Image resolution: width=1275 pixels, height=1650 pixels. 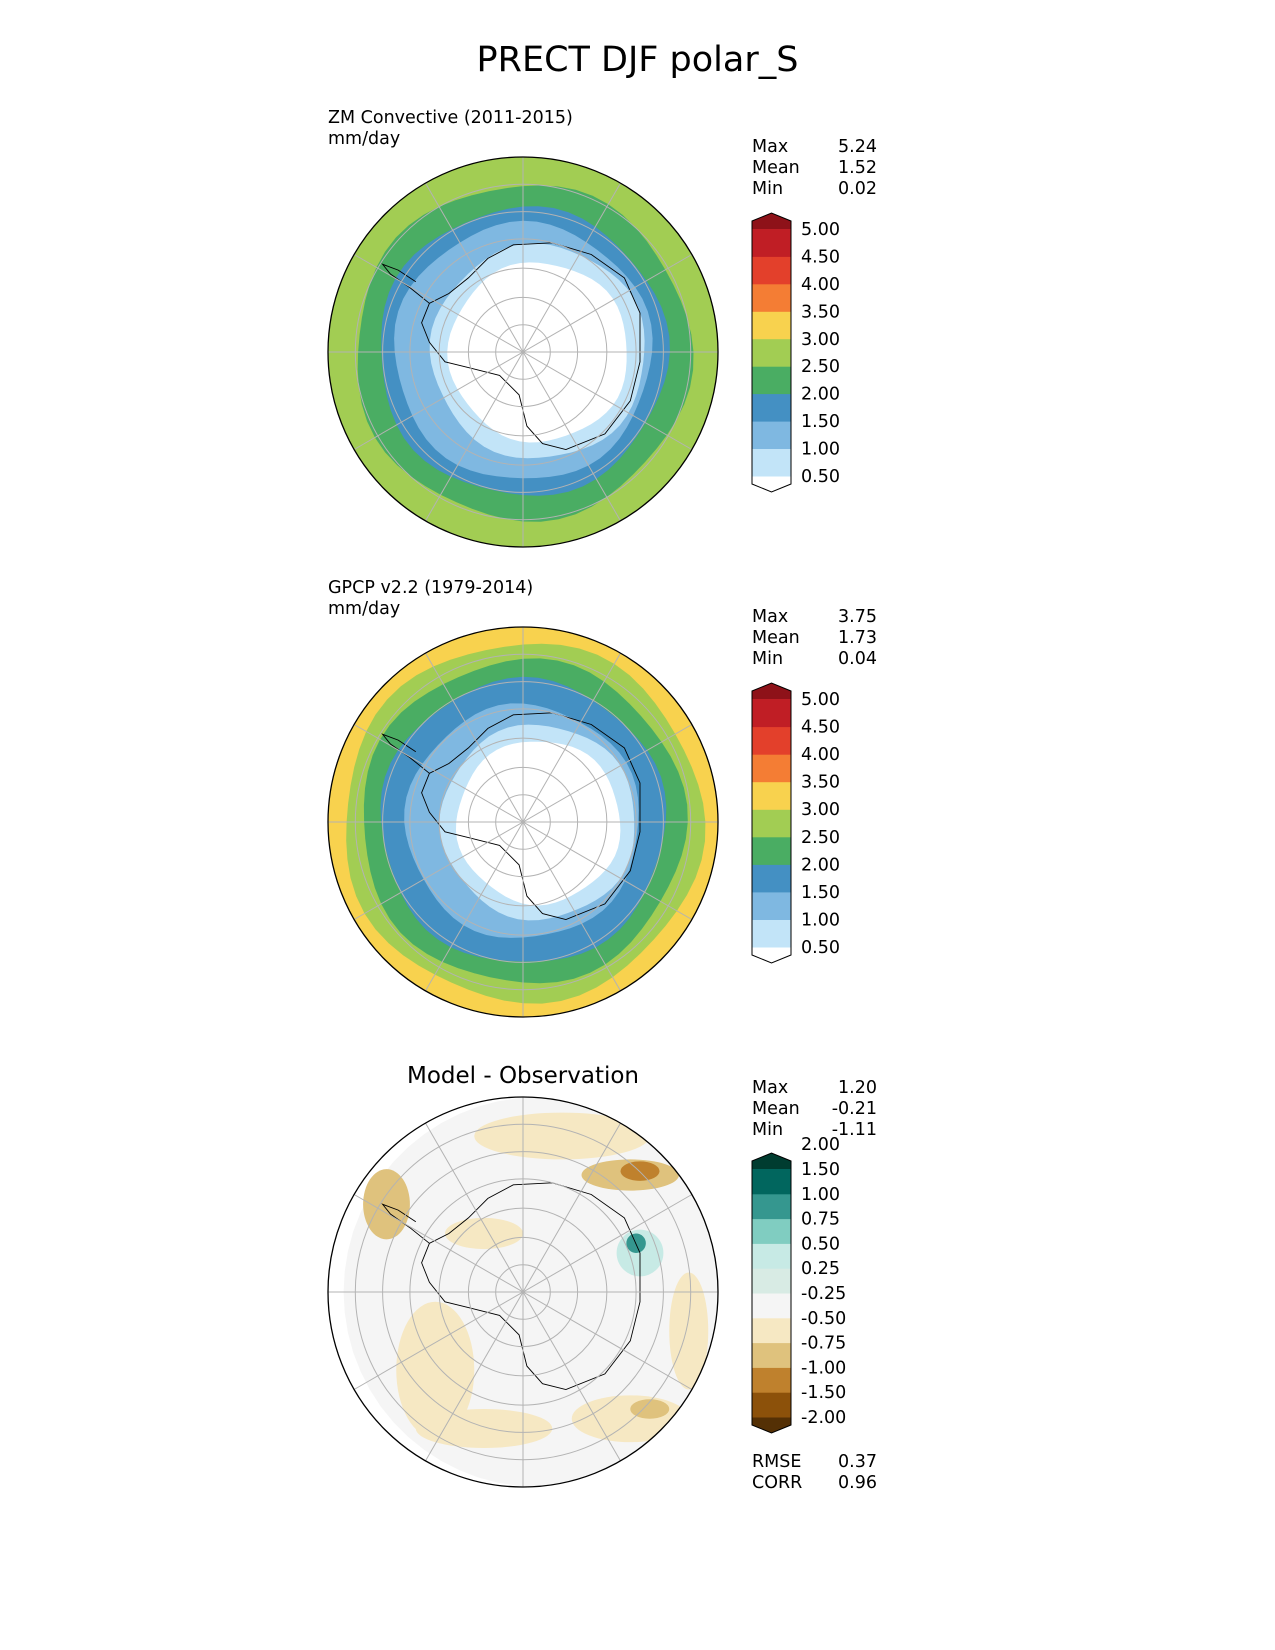 I want to click on colorbar-1: 0.50 1.00 1.50 2.00 2.50 3.00 3.50 4.00 4.50 5.00, so click(x=795, y=352).